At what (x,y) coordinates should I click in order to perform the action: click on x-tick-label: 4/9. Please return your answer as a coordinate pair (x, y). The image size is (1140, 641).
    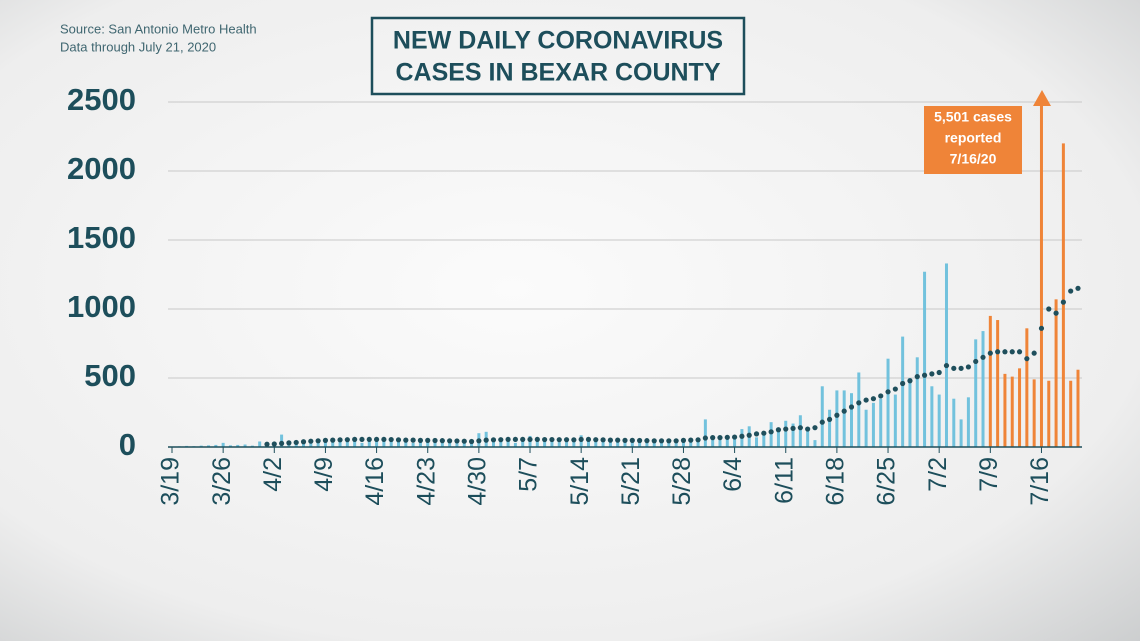
    Looking at the image, I should click on (324, 474).